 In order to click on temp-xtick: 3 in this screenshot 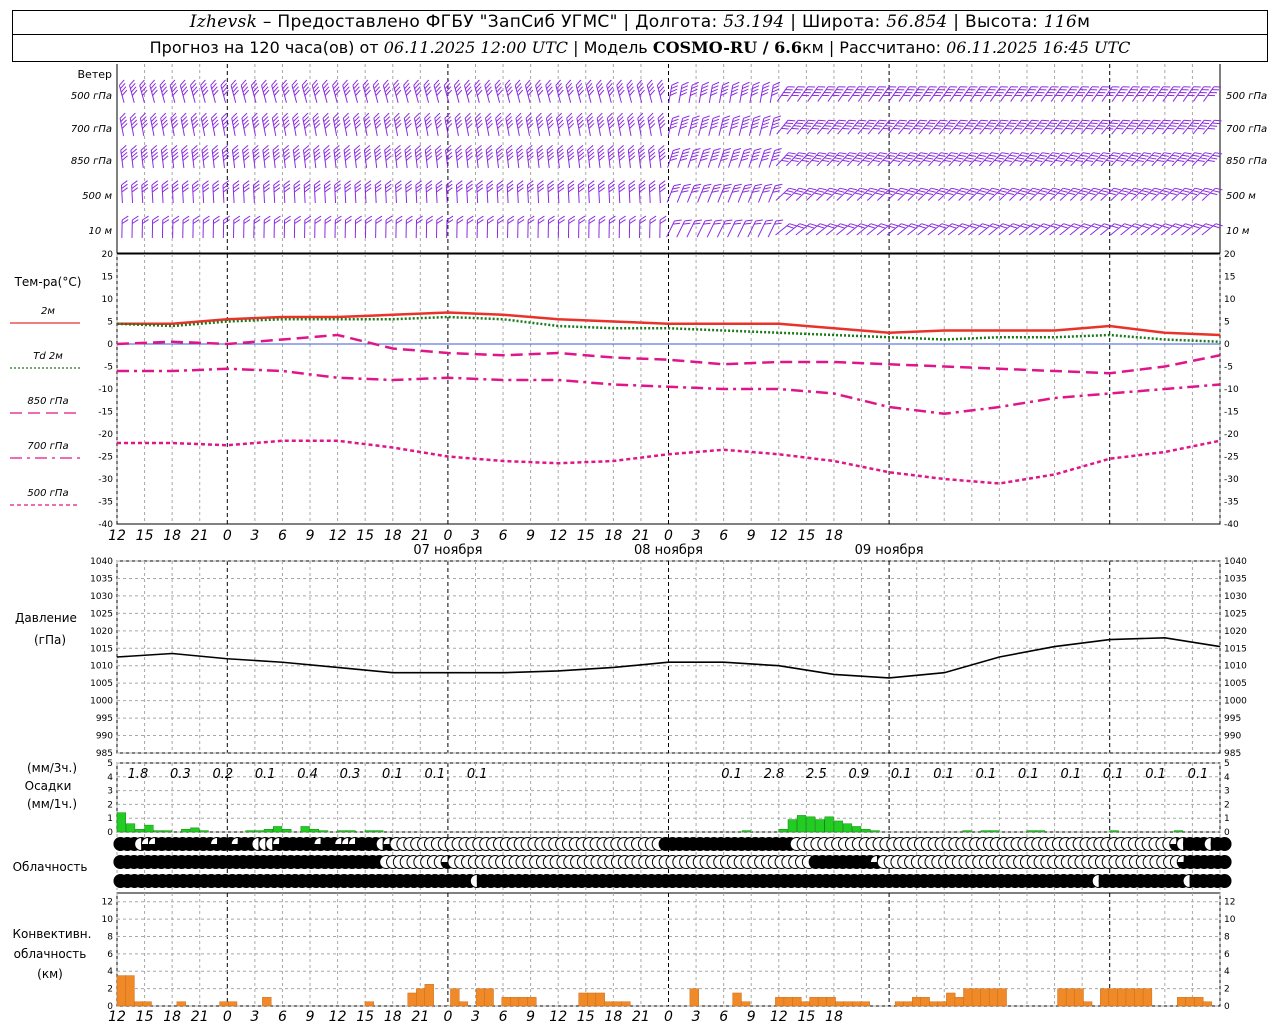, I will do `click(254, 536)`.